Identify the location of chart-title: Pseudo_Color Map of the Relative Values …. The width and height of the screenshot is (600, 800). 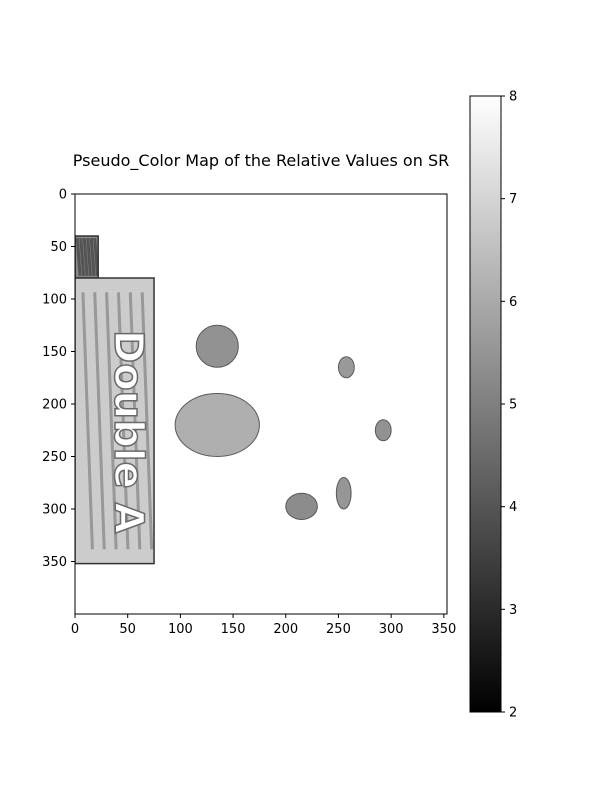
(261, 161).